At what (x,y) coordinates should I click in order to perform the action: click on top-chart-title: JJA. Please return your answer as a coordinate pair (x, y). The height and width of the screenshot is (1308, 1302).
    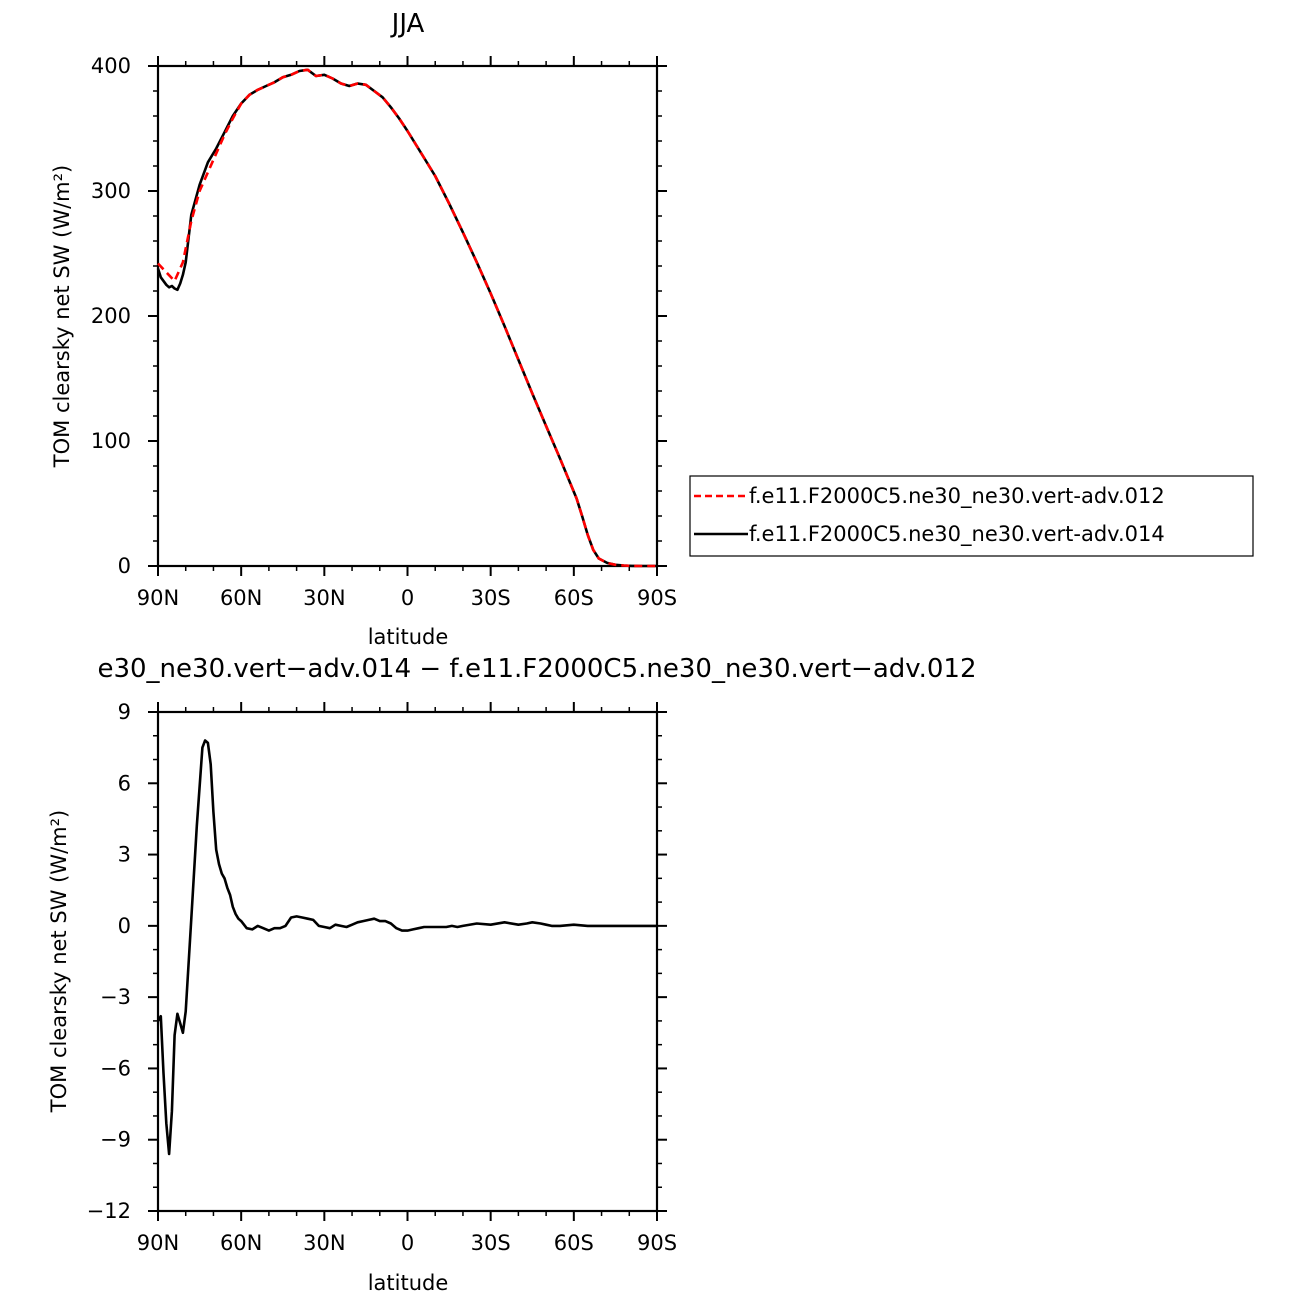
    Looking at the image, I should click on (407, 24).